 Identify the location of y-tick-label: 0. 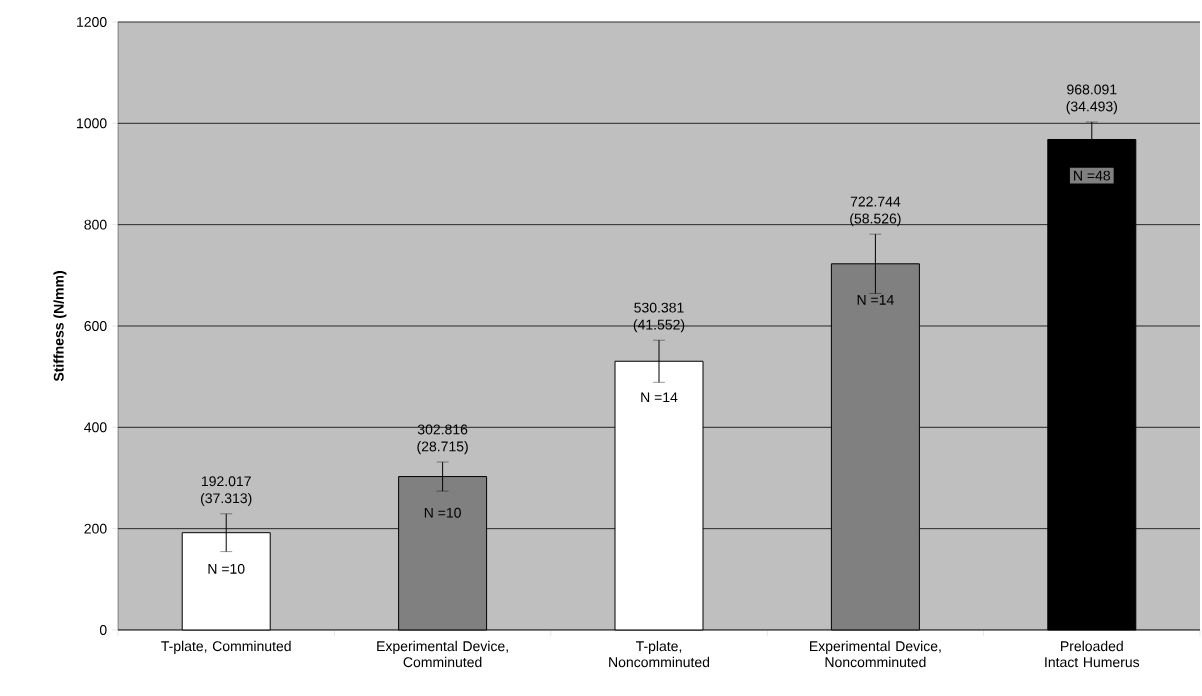
(103, 630).